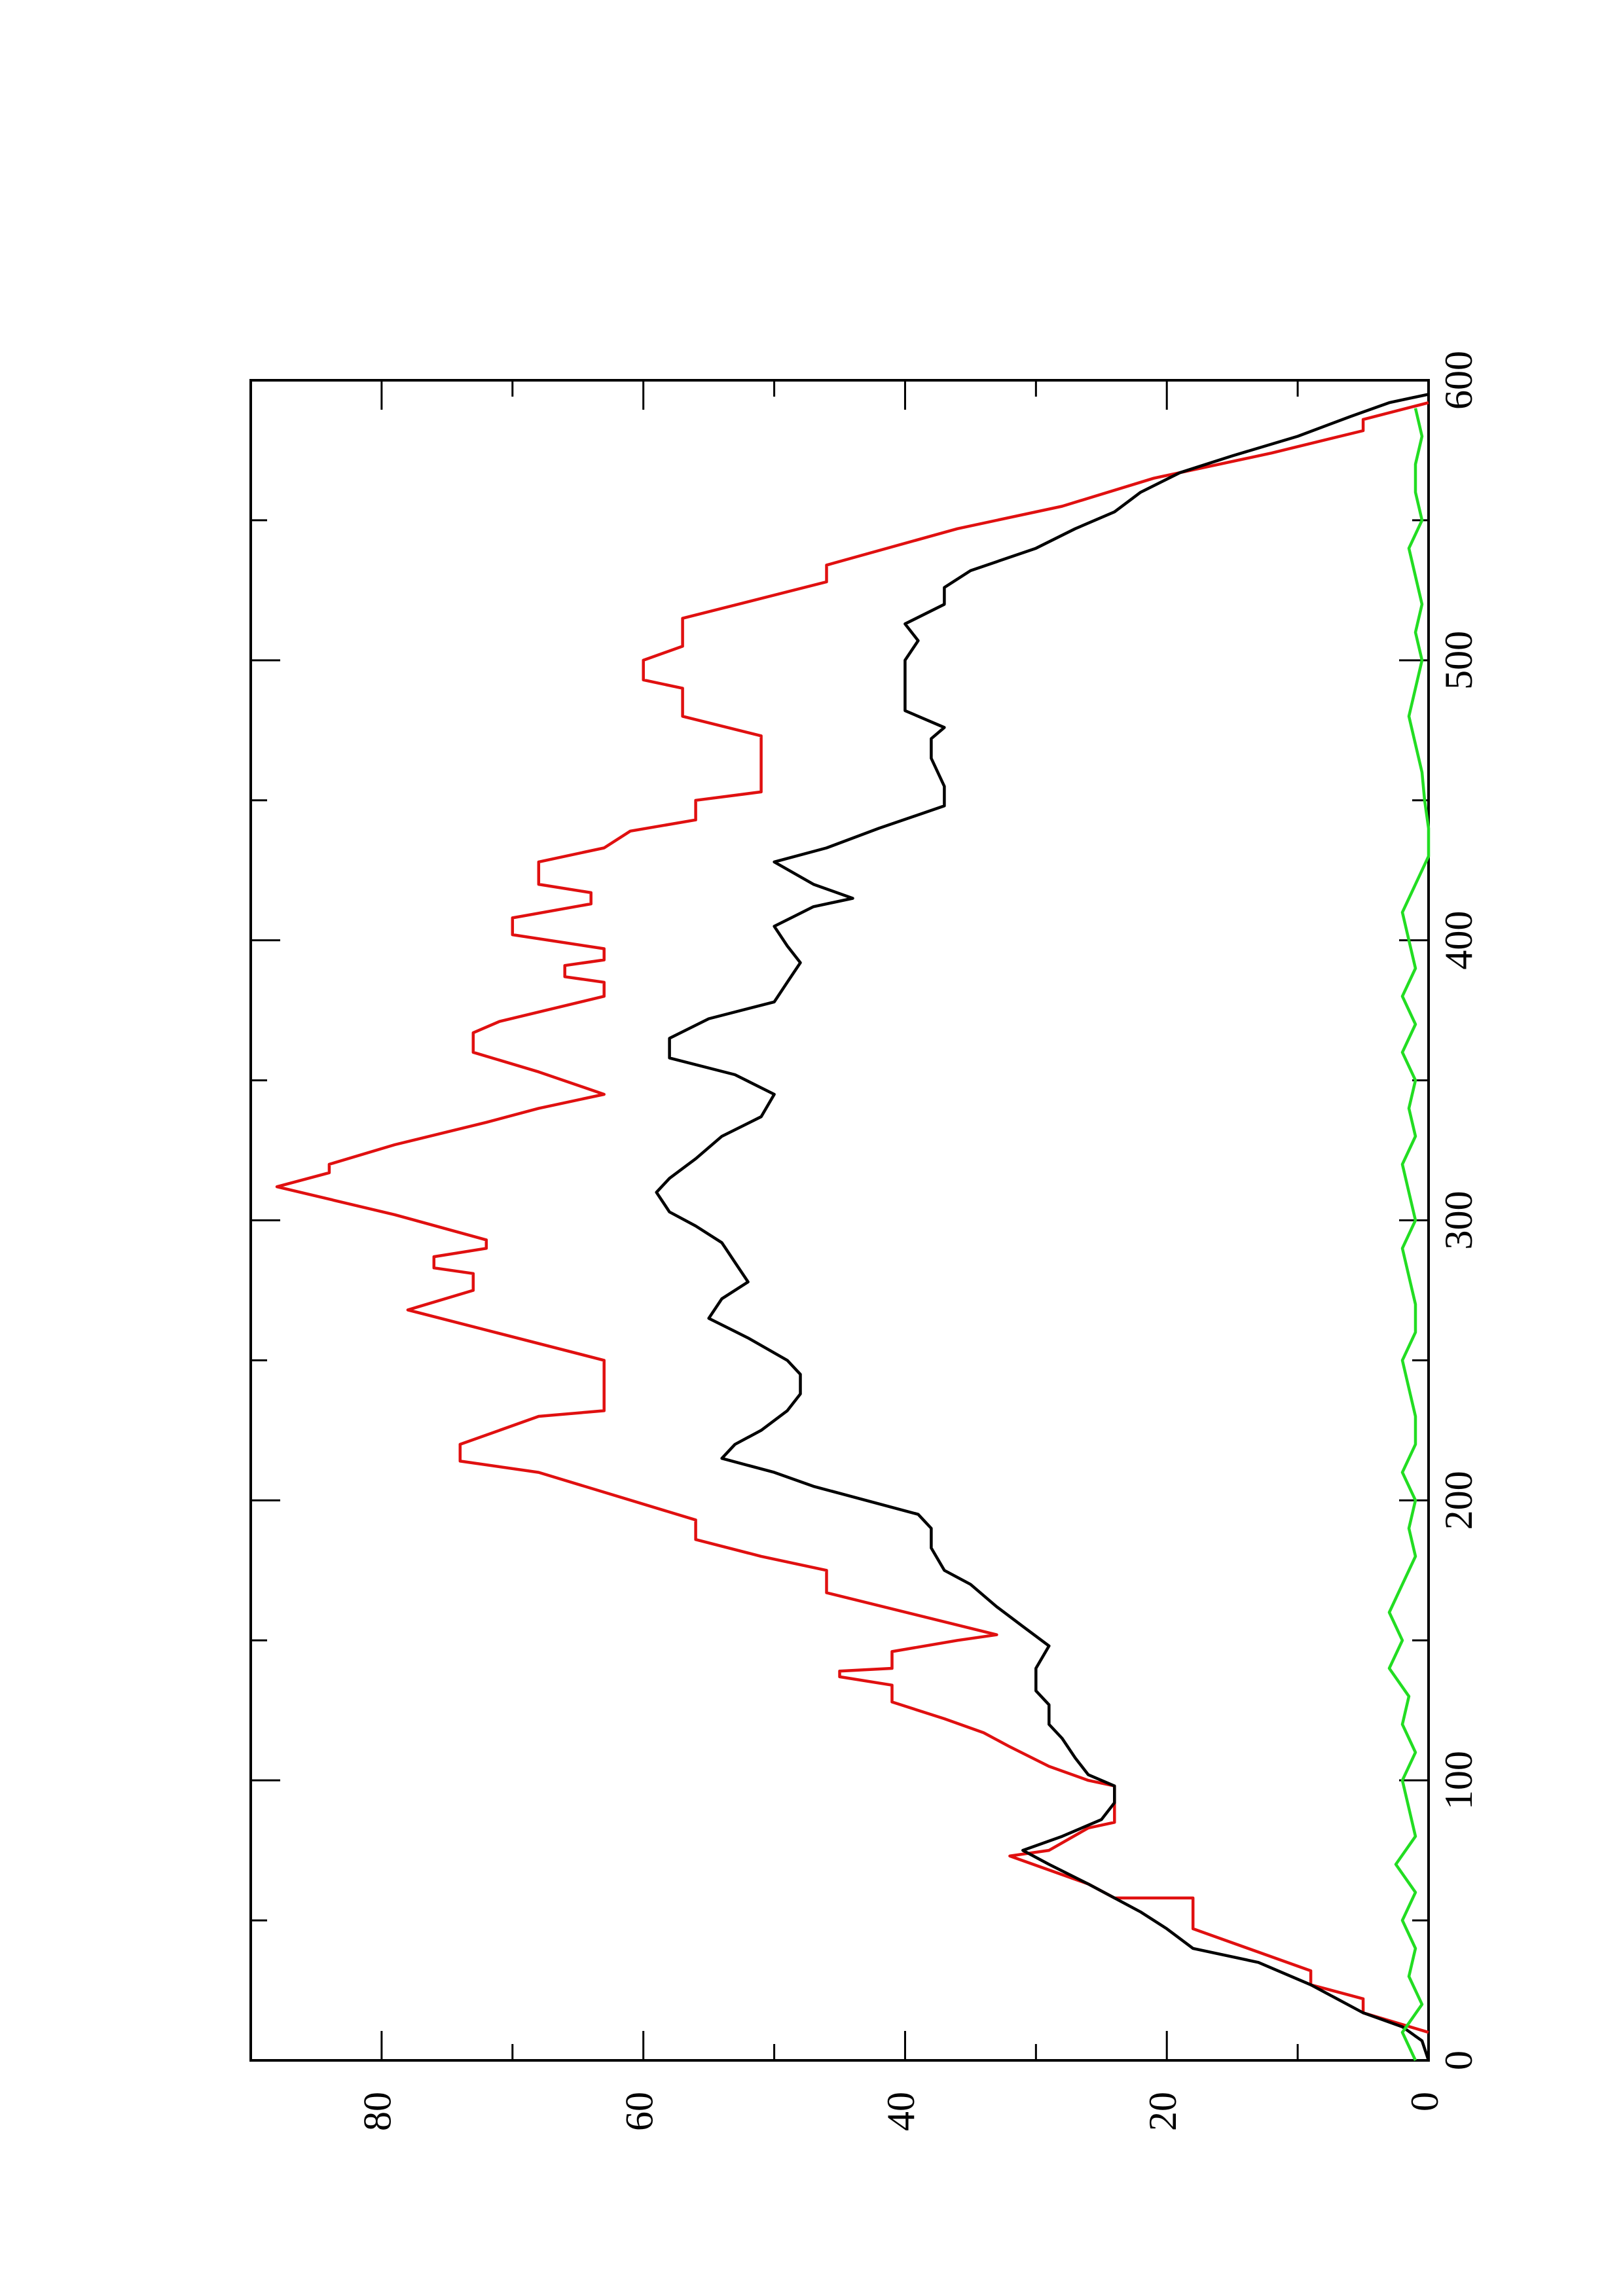 This screenshot has width=1623, height=2296. I want to click on x-tick-label: 600, so click(1458, 380).